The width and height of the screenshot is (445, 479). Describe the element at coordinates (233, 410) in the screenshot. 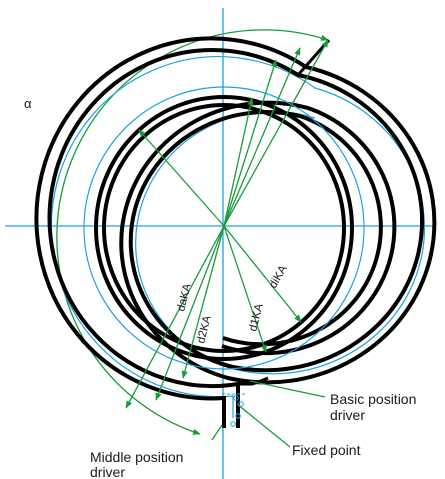

I see `fixed-point-markers` at that location.